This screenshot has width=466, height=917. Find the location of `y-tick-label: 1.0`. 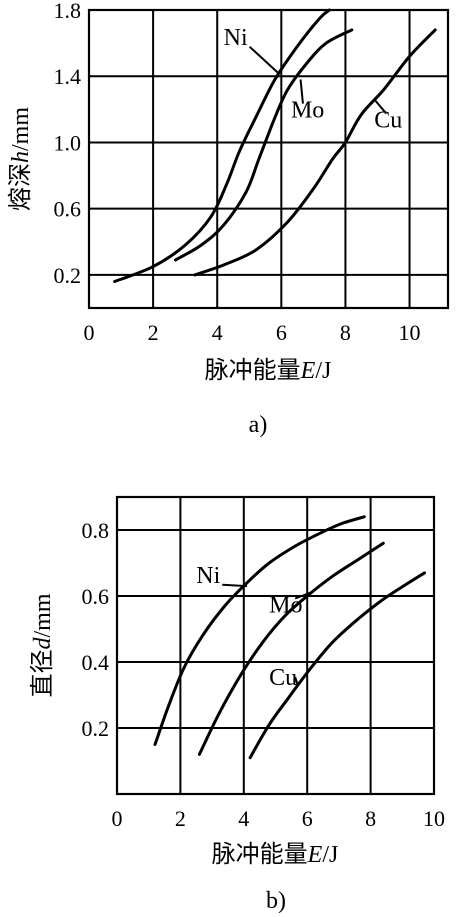

y-tick-label: 1.0 is located at coordinates (68, 142).